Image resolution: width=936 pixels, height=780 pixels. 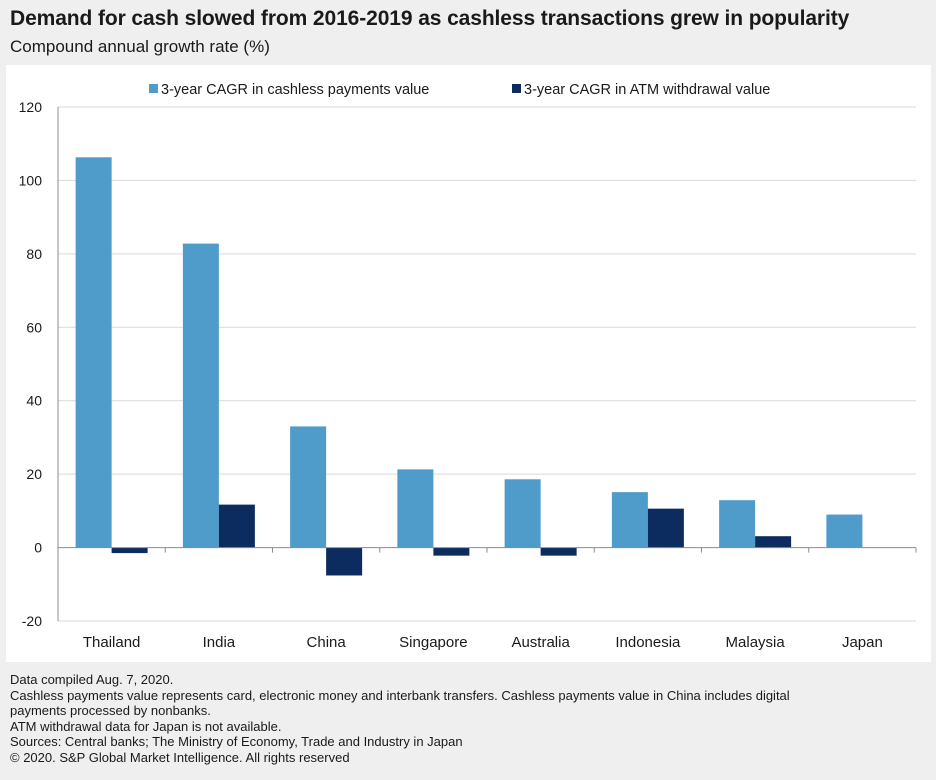 I want to click on chart-subtitle: Compound annual growth rate (%), so click(x=140, y=46).